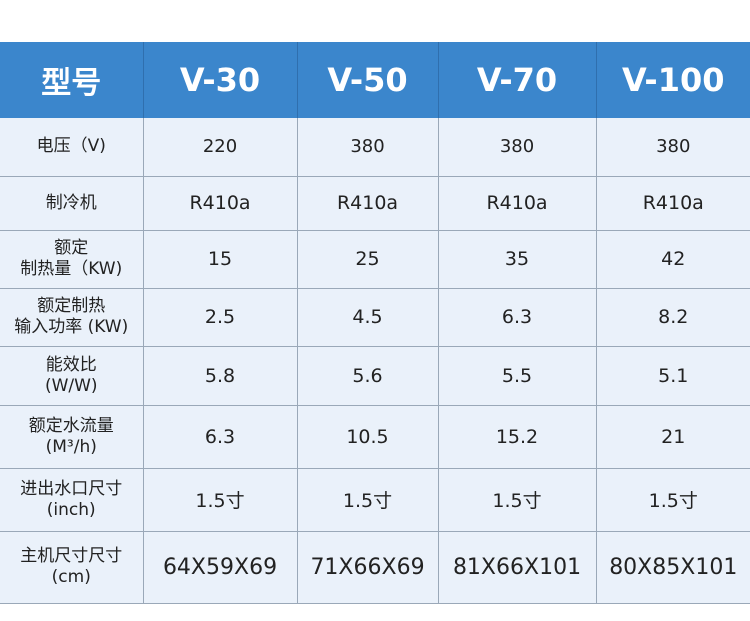 This screenshot has width=750, height=621. What do you see at coordinates (220, 376) in the screenshot?
I see `table-cell: 5.8` at bounding box center [220, 376].